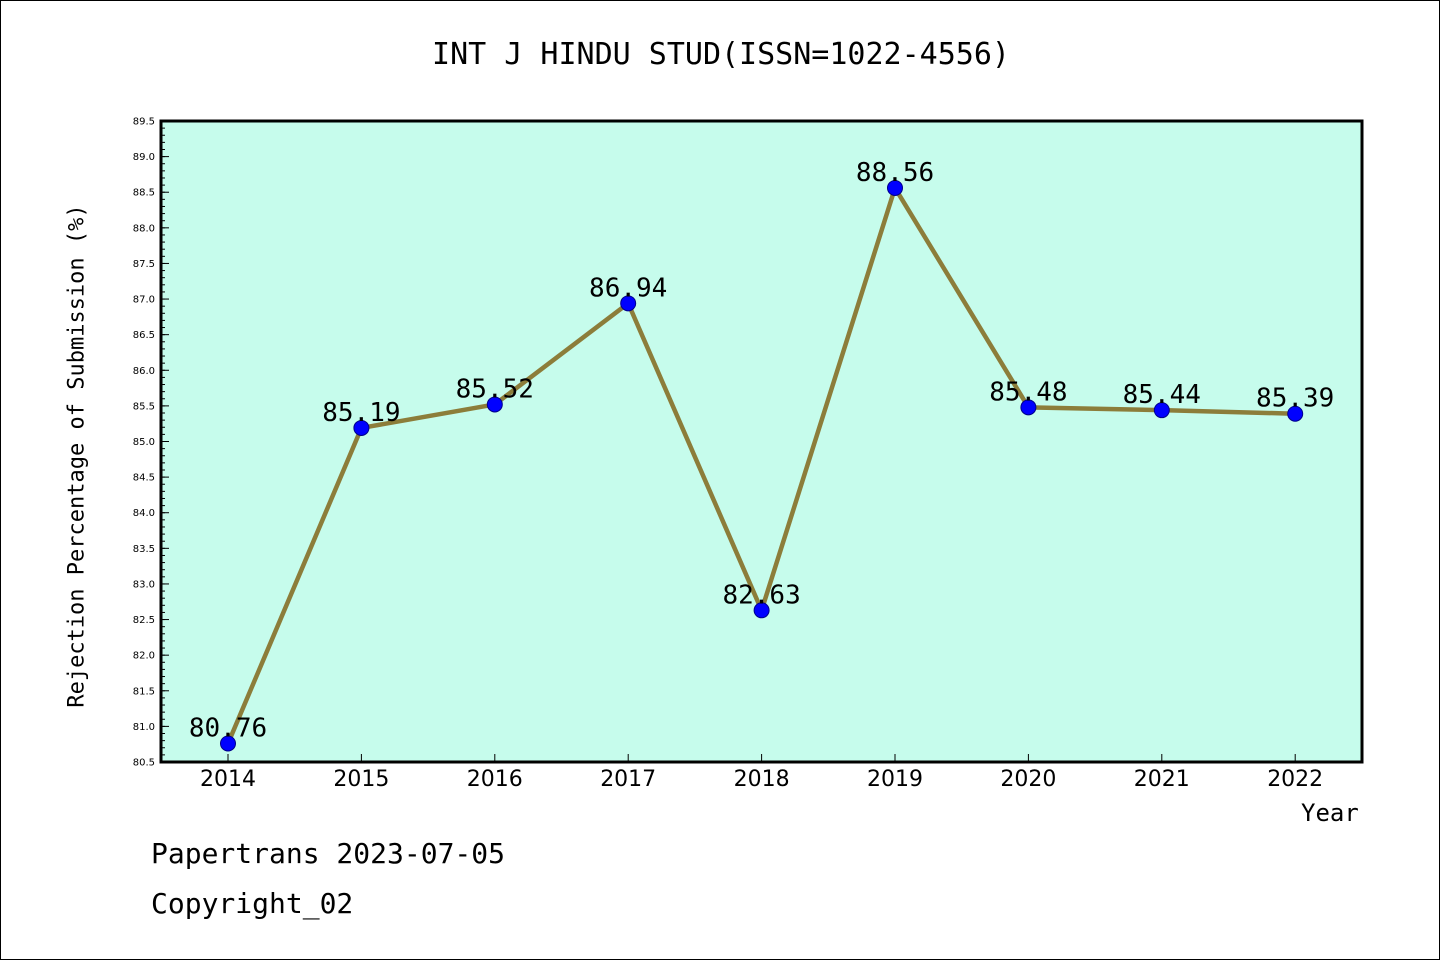 The width and height of the screenshot is (1440, 960). Describe the element at coordinates (144, 763) in the screenshot. I see `y-tick-label: 80.5` at that location.